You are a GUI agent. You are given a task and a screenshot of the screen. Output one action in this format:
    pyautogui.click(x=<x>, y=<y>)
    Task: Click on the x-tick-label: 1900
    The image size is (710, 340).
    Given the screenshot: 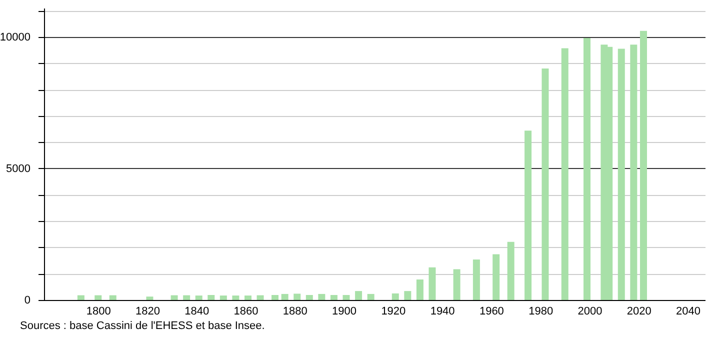 What is the action you would take?
    pyautogui.click(x=344, y=312)
    